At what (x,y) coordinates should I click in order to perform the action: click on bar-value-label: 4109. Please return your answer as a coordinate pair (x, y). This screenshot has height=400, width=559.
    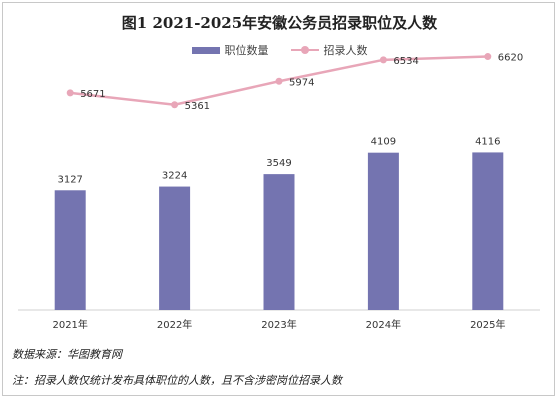
    Looking at the image, I should click on (383, 142).